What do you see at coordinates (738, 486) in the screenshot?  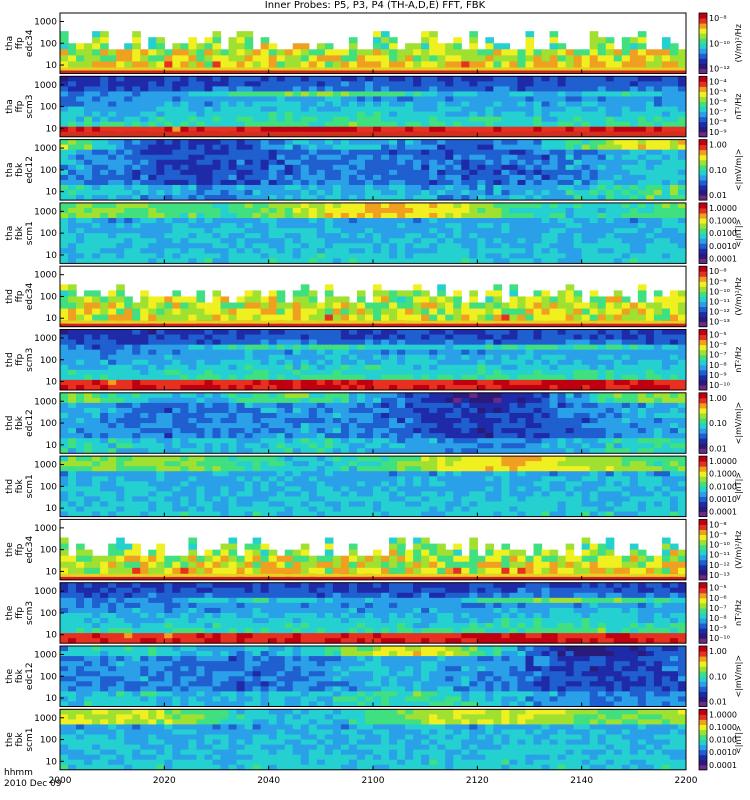 I see `colorbar-unit-label: <|nT|>` at bounding box center [738, 486].